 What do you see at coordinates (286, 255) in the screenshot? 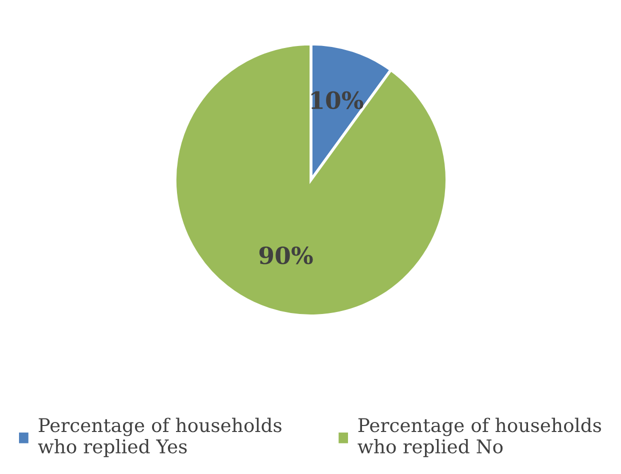
I see `data-label: 90%` at bounding box center [286, 255].